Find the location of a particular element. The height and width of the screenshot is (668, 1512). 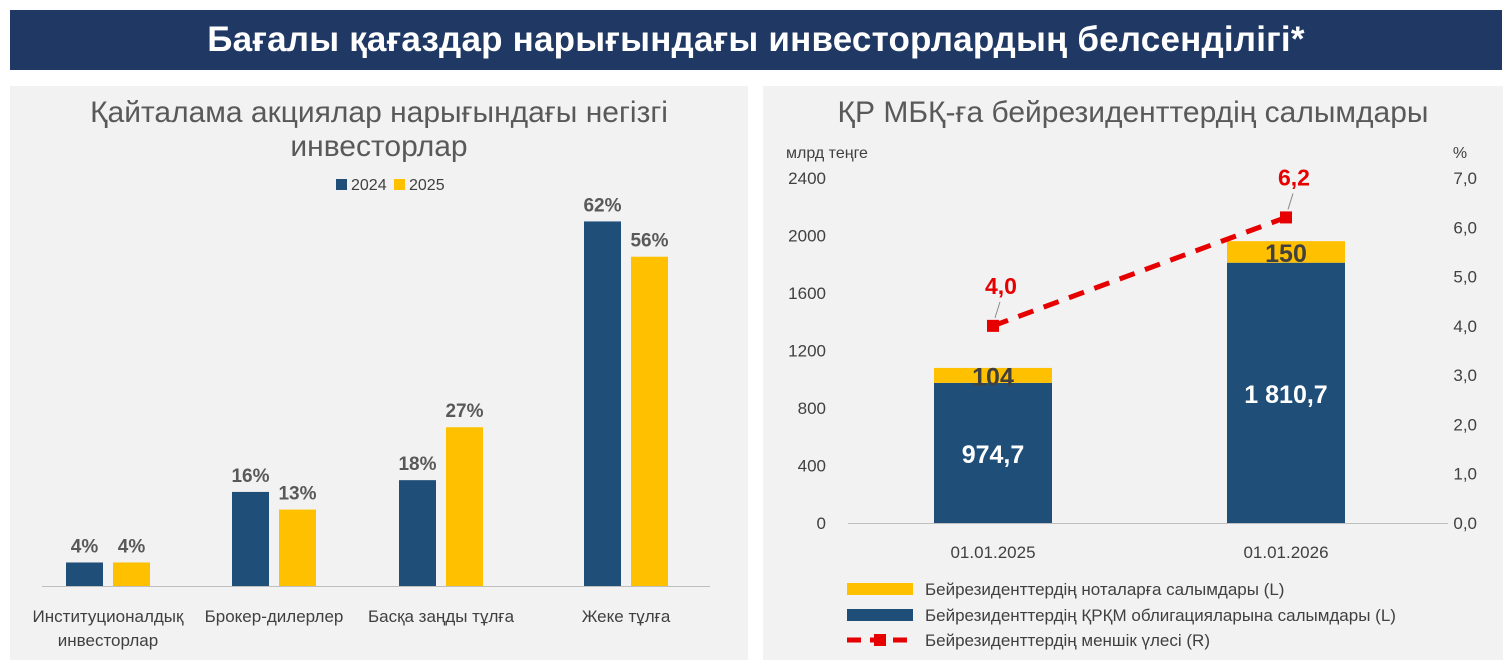

data-label-bonds-0: 974,7 is located at coordinates (993, 455).